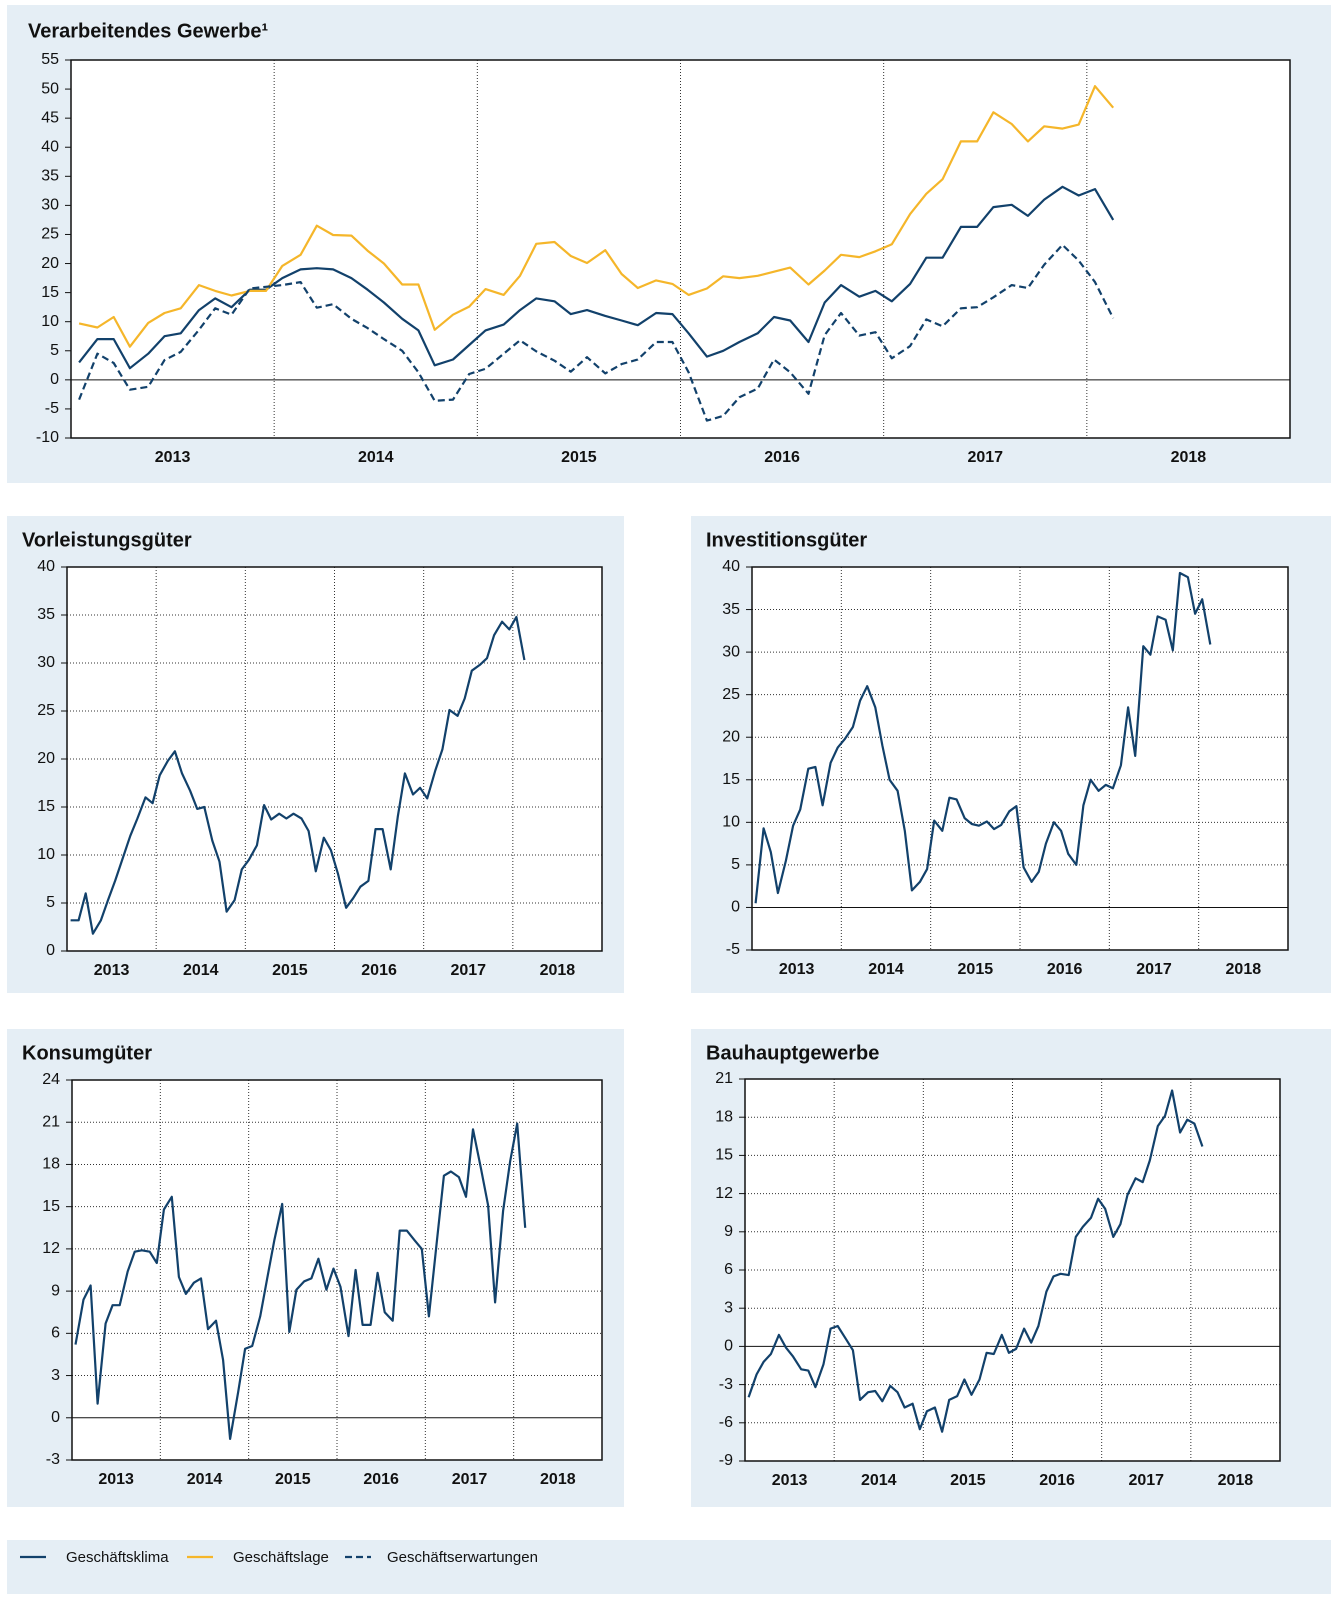  Describe the element at coordinates (87, 1053) in the screenshot. I see `chart-title: Konsumgüter` at that location.